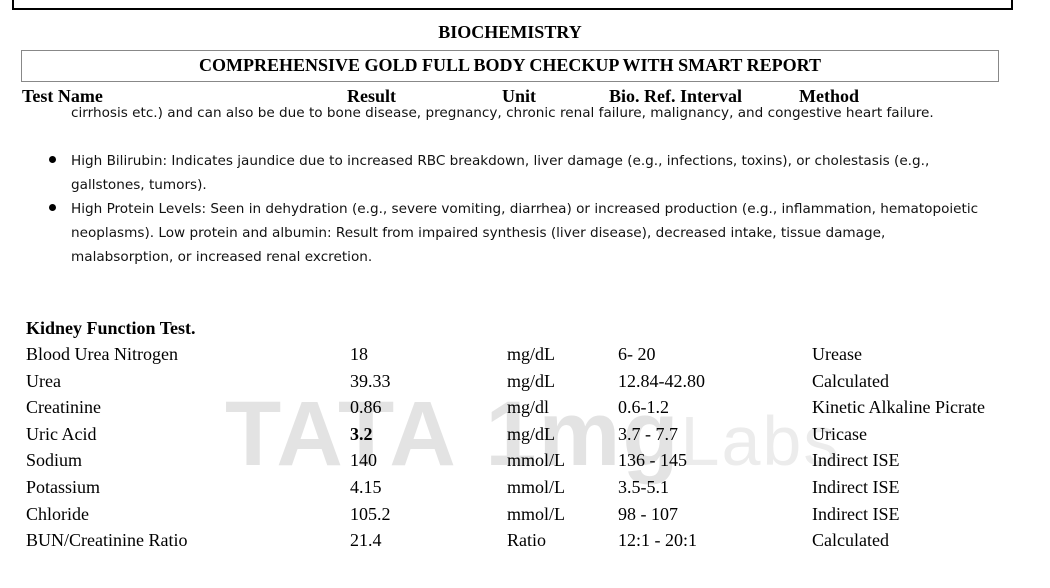  Describe the element at coordinates (363, 460) in the screenshot. I see `result: 140` at that location.